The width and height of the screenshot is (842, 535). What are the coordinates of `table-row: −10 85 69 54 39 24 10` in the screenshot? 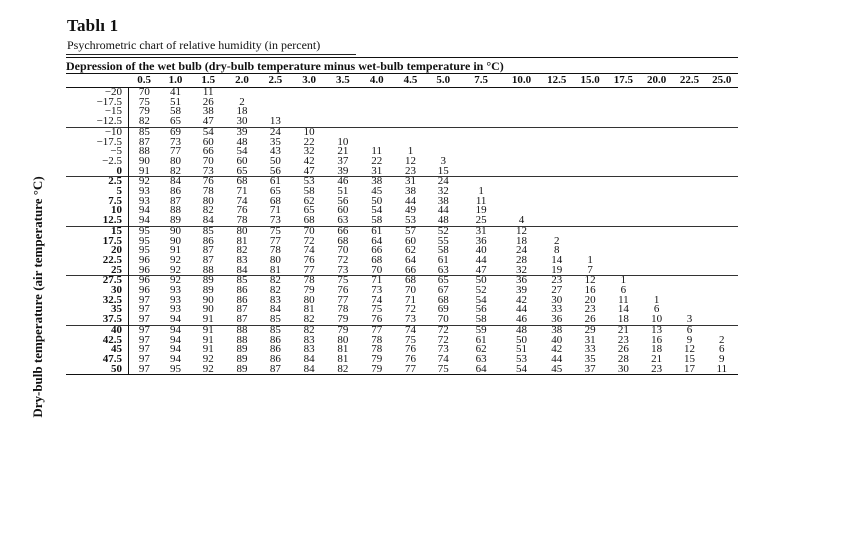 It's located at (402, 132).